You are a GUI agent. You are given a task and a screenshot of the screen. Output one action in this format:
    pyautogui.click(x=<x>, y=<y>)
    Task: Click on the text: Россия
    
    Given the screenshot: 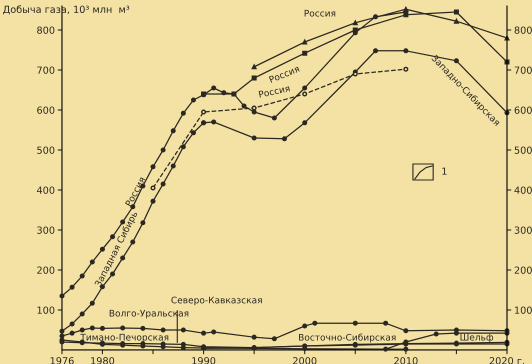 What is the action you would take?
    pyautogui.click(x=274, y=91)
    